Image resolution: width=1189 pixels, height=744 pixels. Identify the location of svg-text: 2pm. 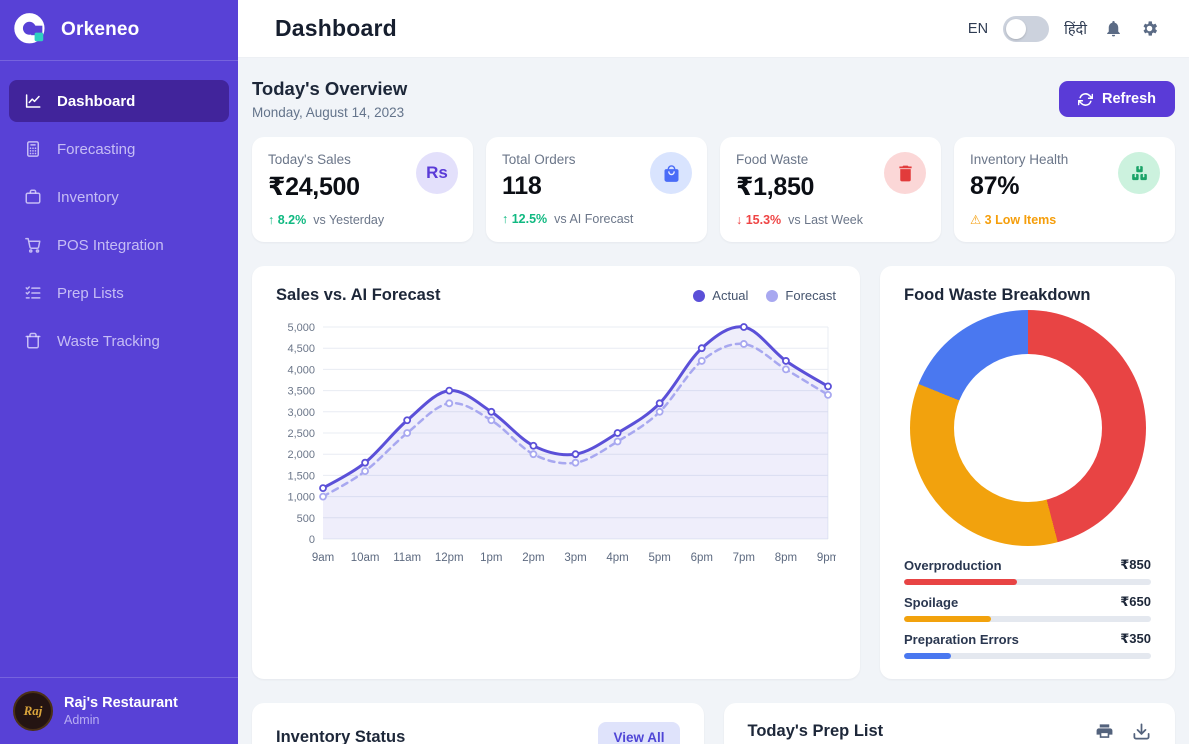
(533, 558).